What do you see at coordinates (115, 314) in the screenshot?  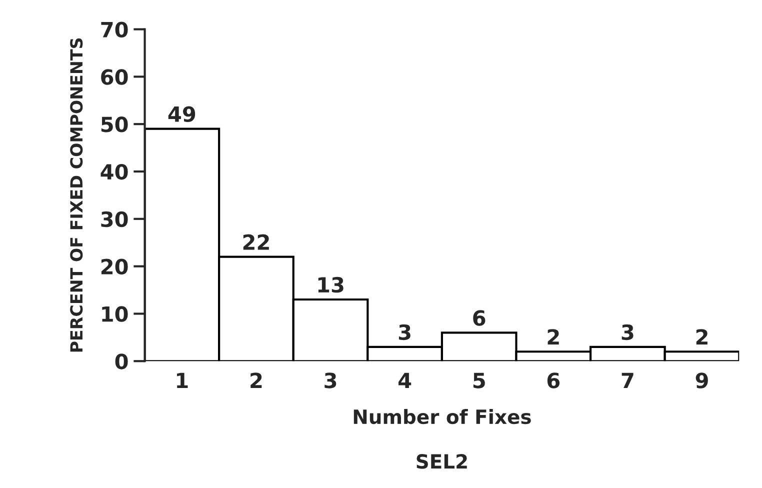 I see `y-tick-label: 10` at bounding box center [115, 314].